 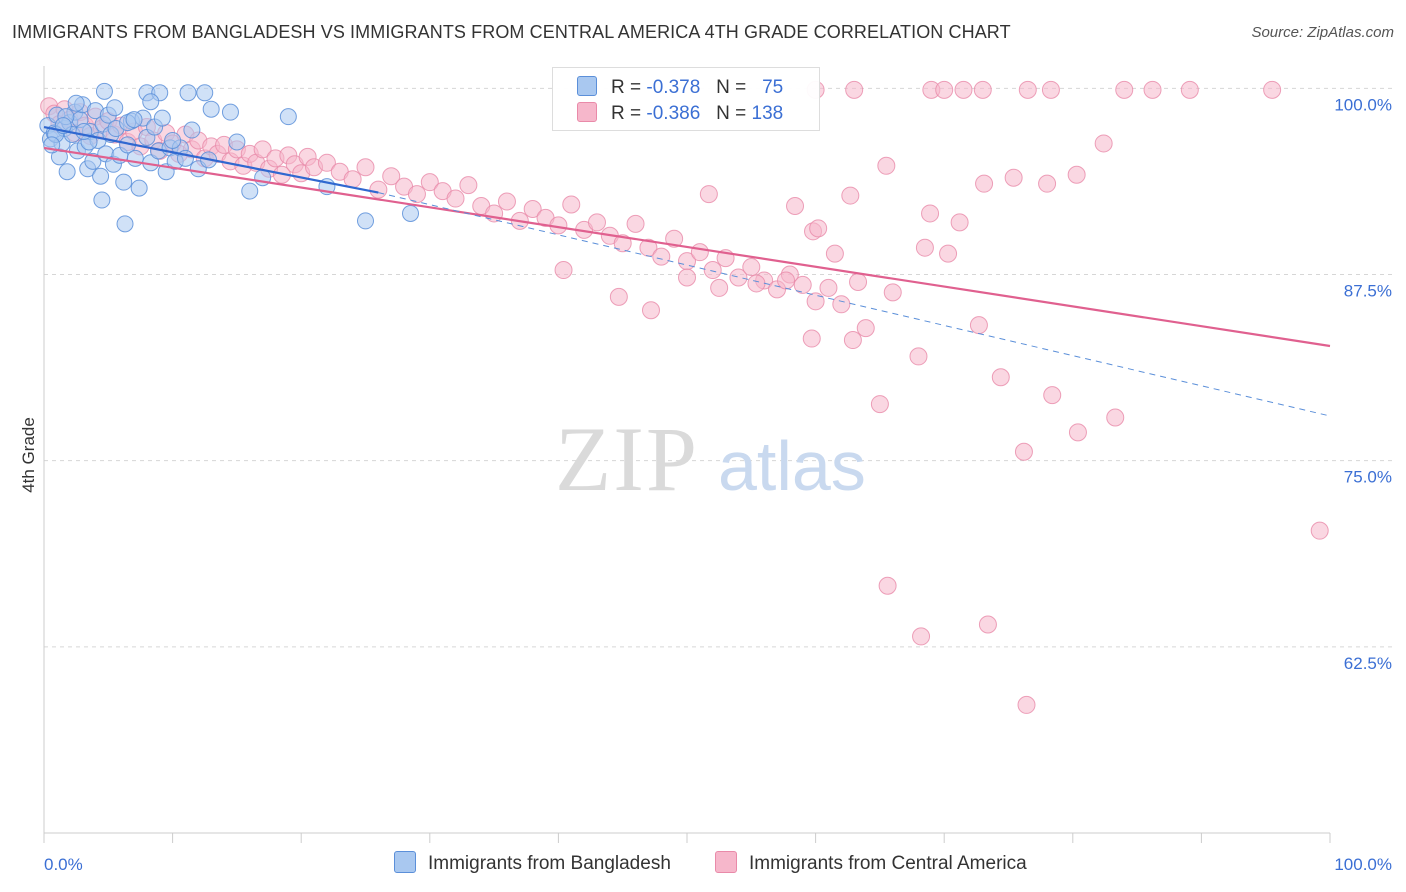 I want to click on legend-row-central-america: R = -0.386 N = 138, so click(x=680, y=114).